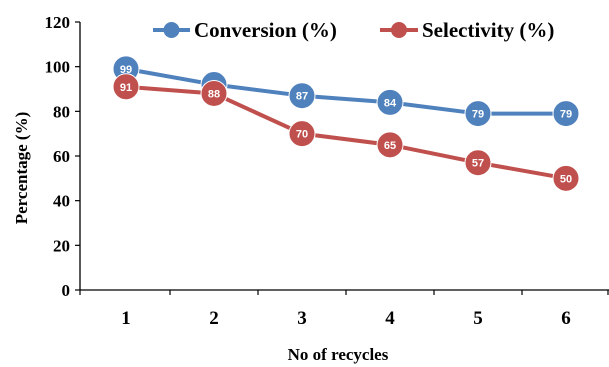 Image resolution: width=609 pixels, height=367 pixels. What do you see at coordinates (478, 318) in the screenshot?
I see `x-tick-label: 5` at bounding box center [478, 318].